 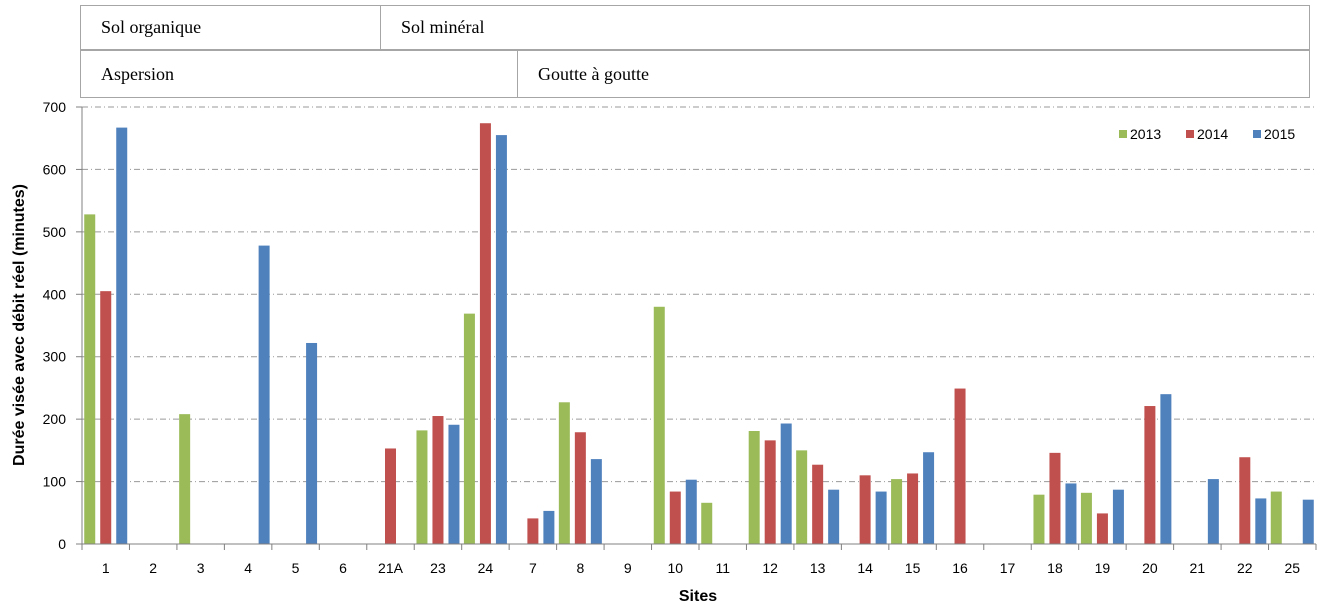 I want to click on x-tick-label: 22, so click(x=1245, y=568).